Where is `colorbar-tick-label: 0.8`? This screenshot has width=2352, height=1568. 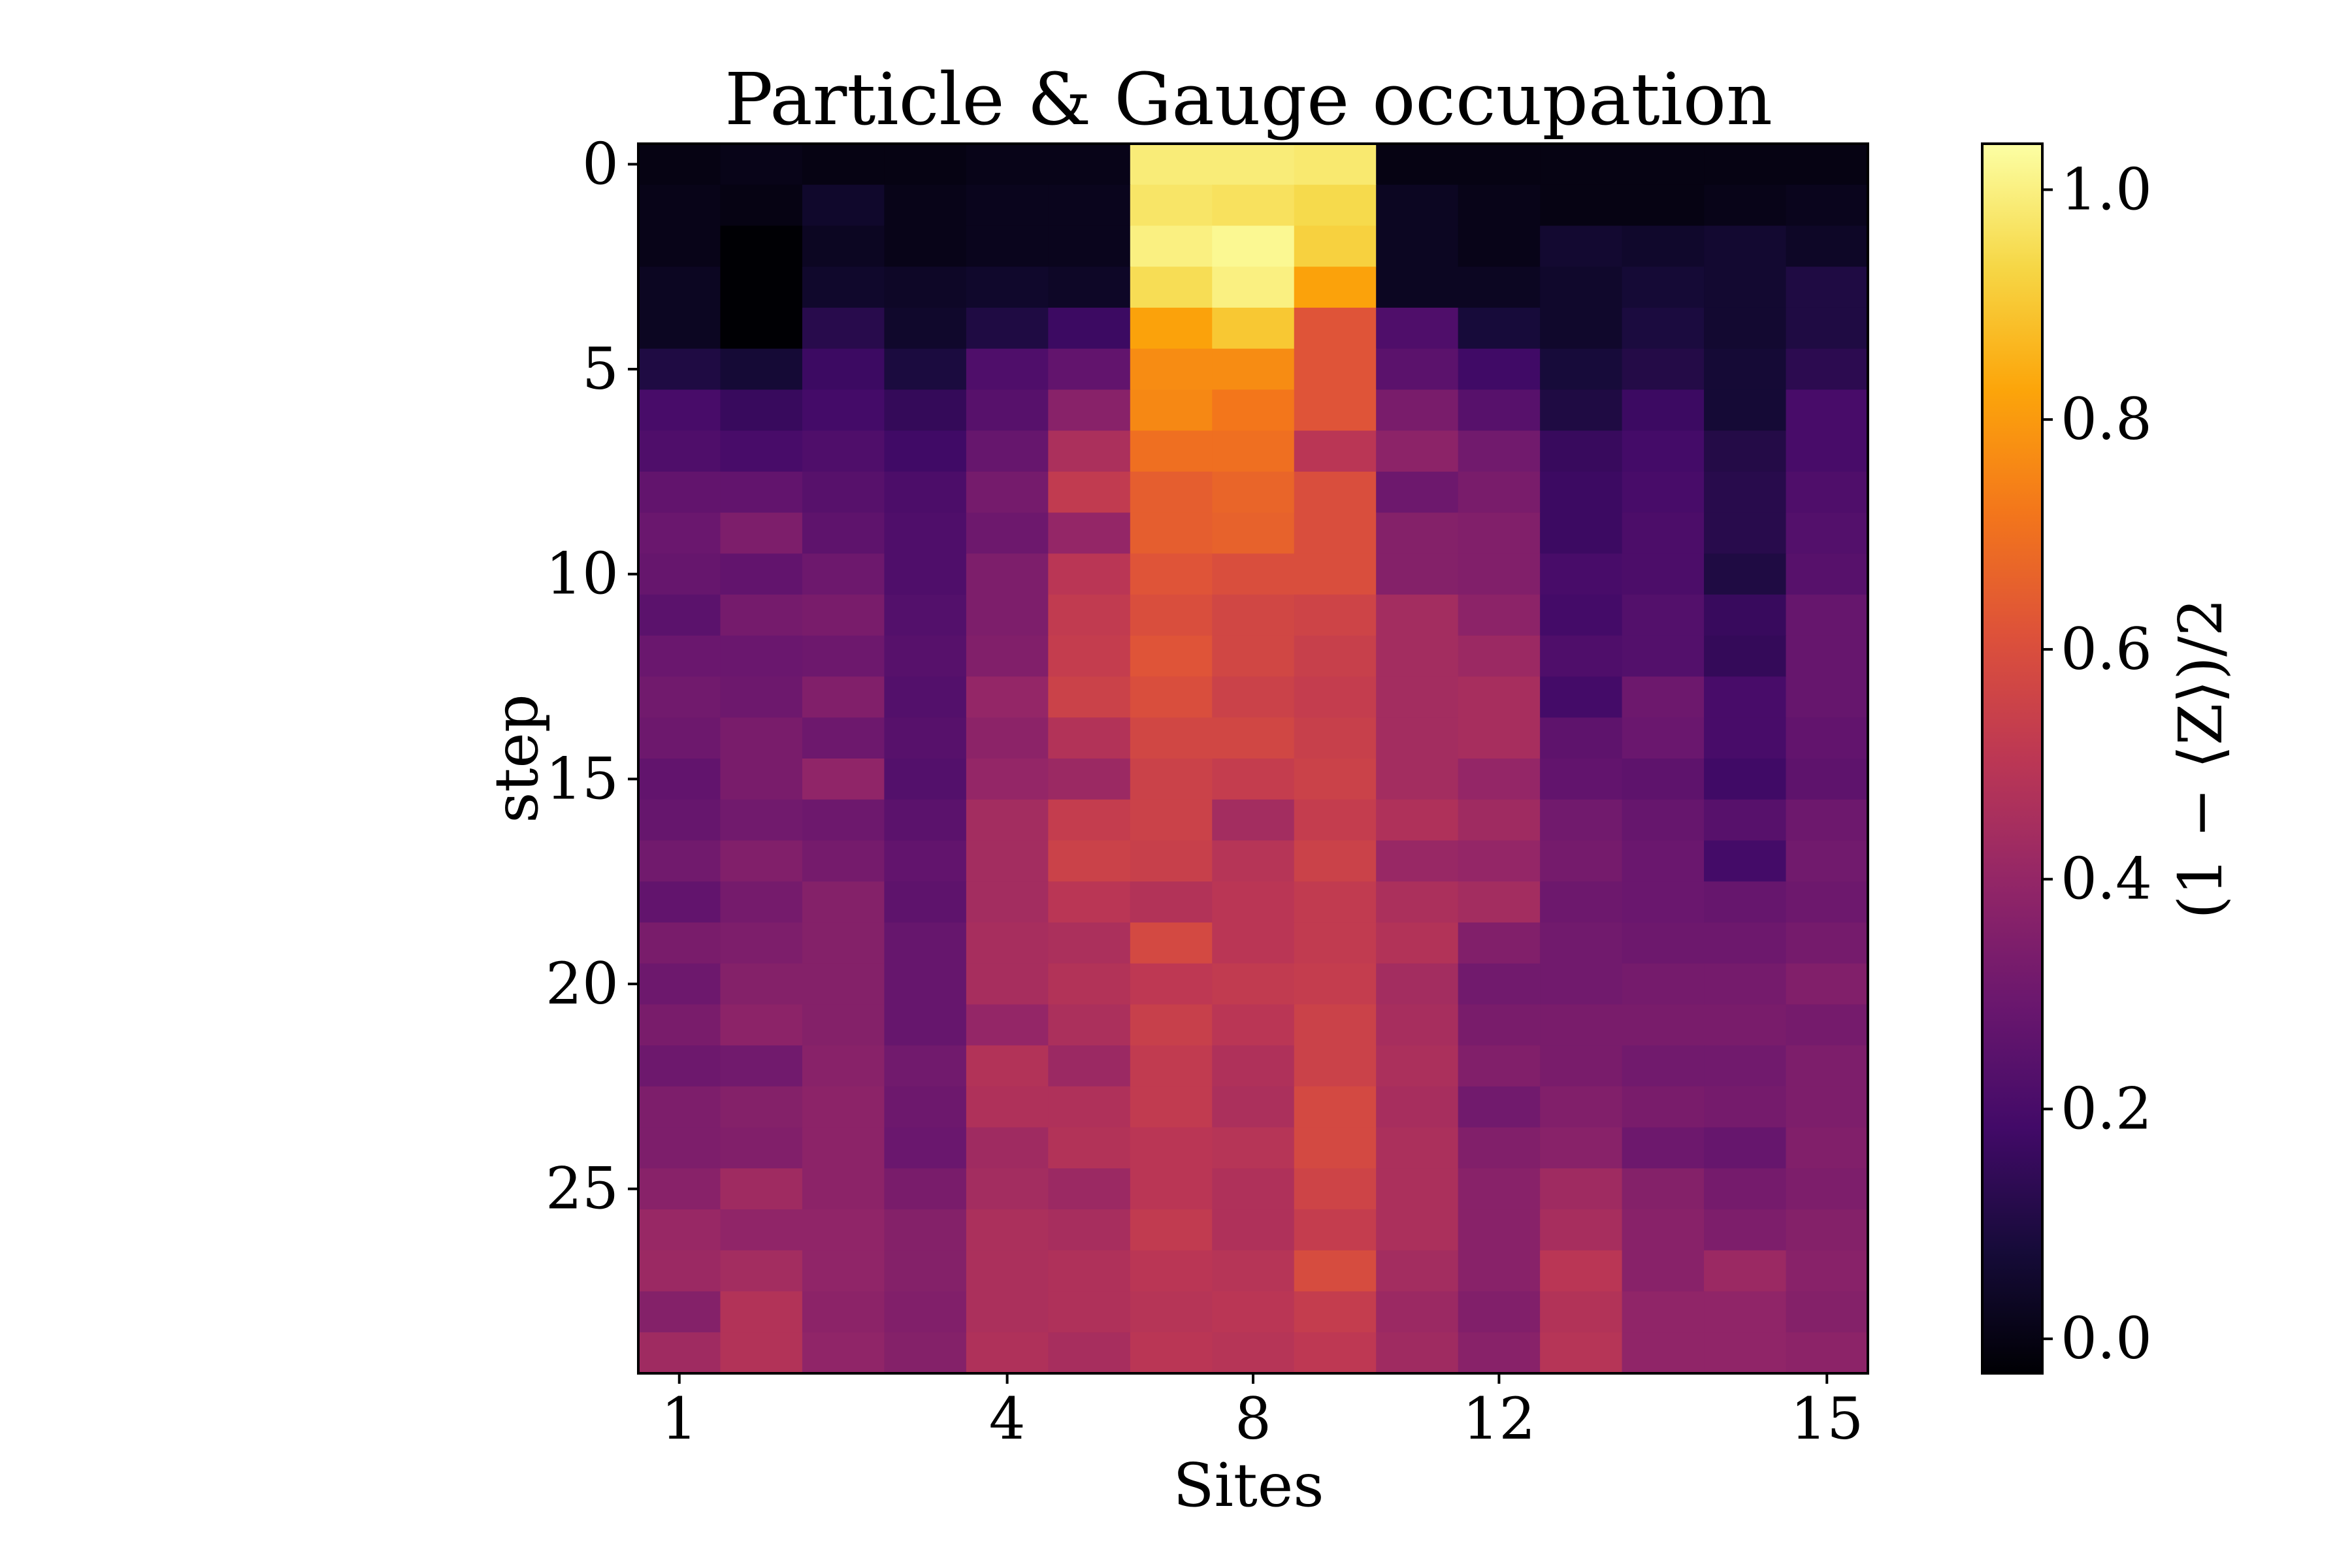 colorbar-tick-label: 0.8 is located at coordinates (2106, 419).